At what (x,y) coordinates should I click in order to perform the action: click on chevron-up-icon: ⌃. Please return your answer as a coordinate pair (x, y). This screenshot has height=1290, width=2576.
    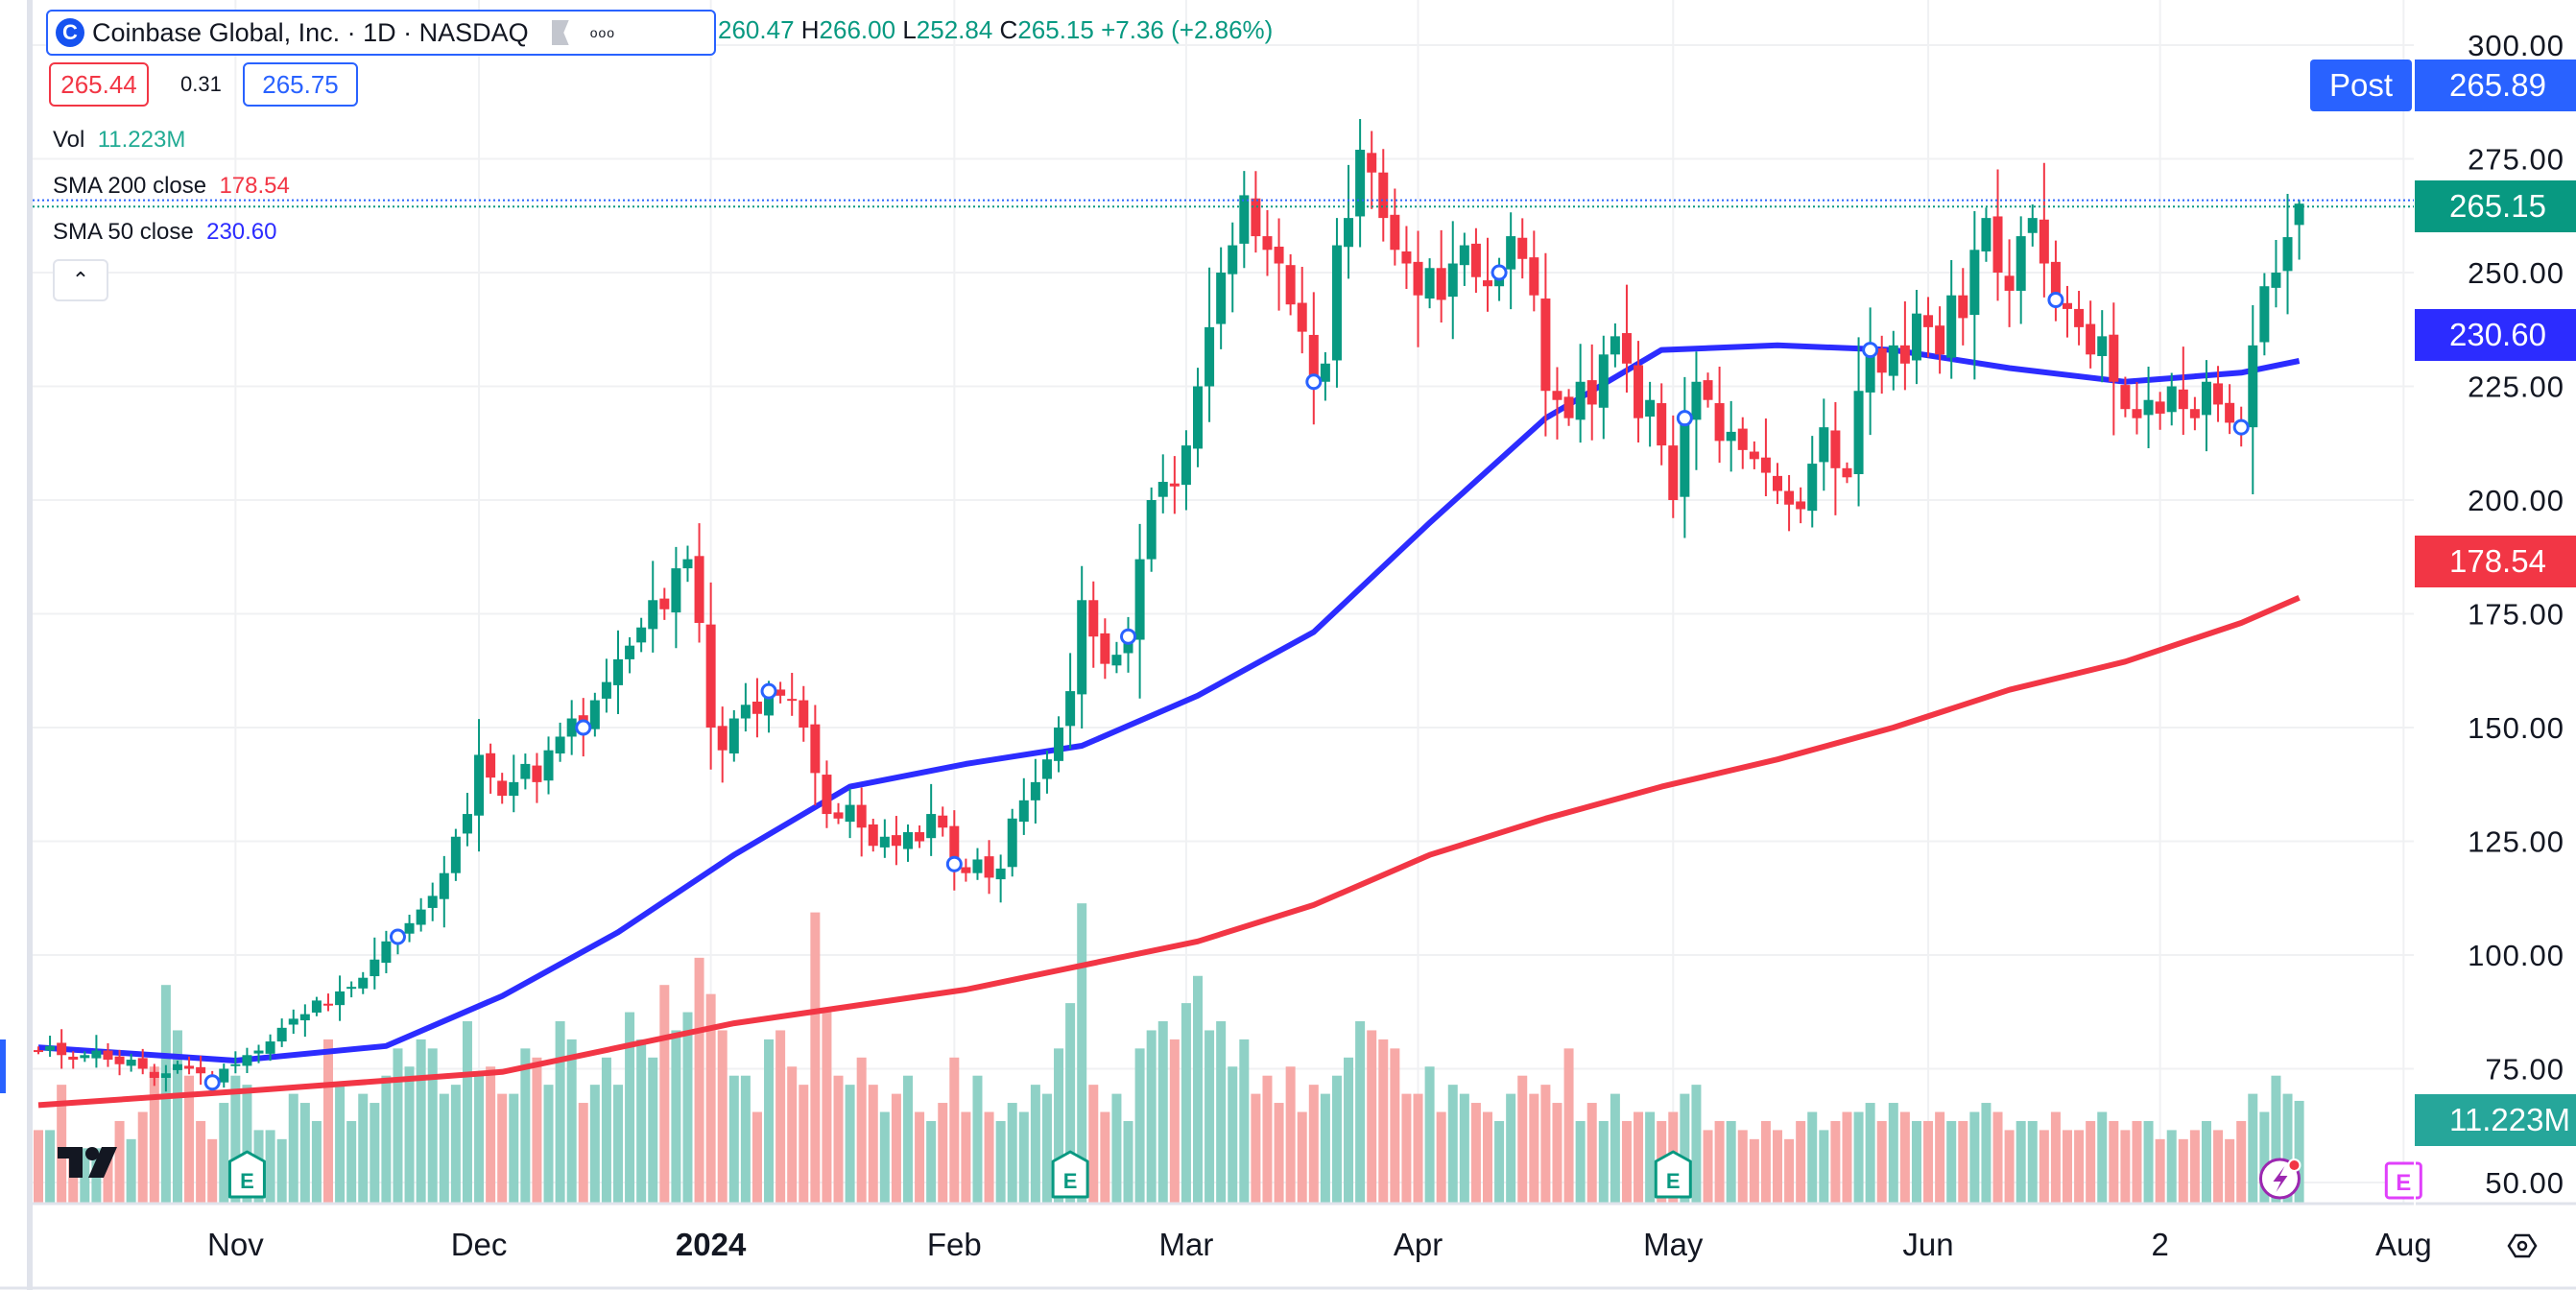
    Looking at the image, I should click on (80, 280).